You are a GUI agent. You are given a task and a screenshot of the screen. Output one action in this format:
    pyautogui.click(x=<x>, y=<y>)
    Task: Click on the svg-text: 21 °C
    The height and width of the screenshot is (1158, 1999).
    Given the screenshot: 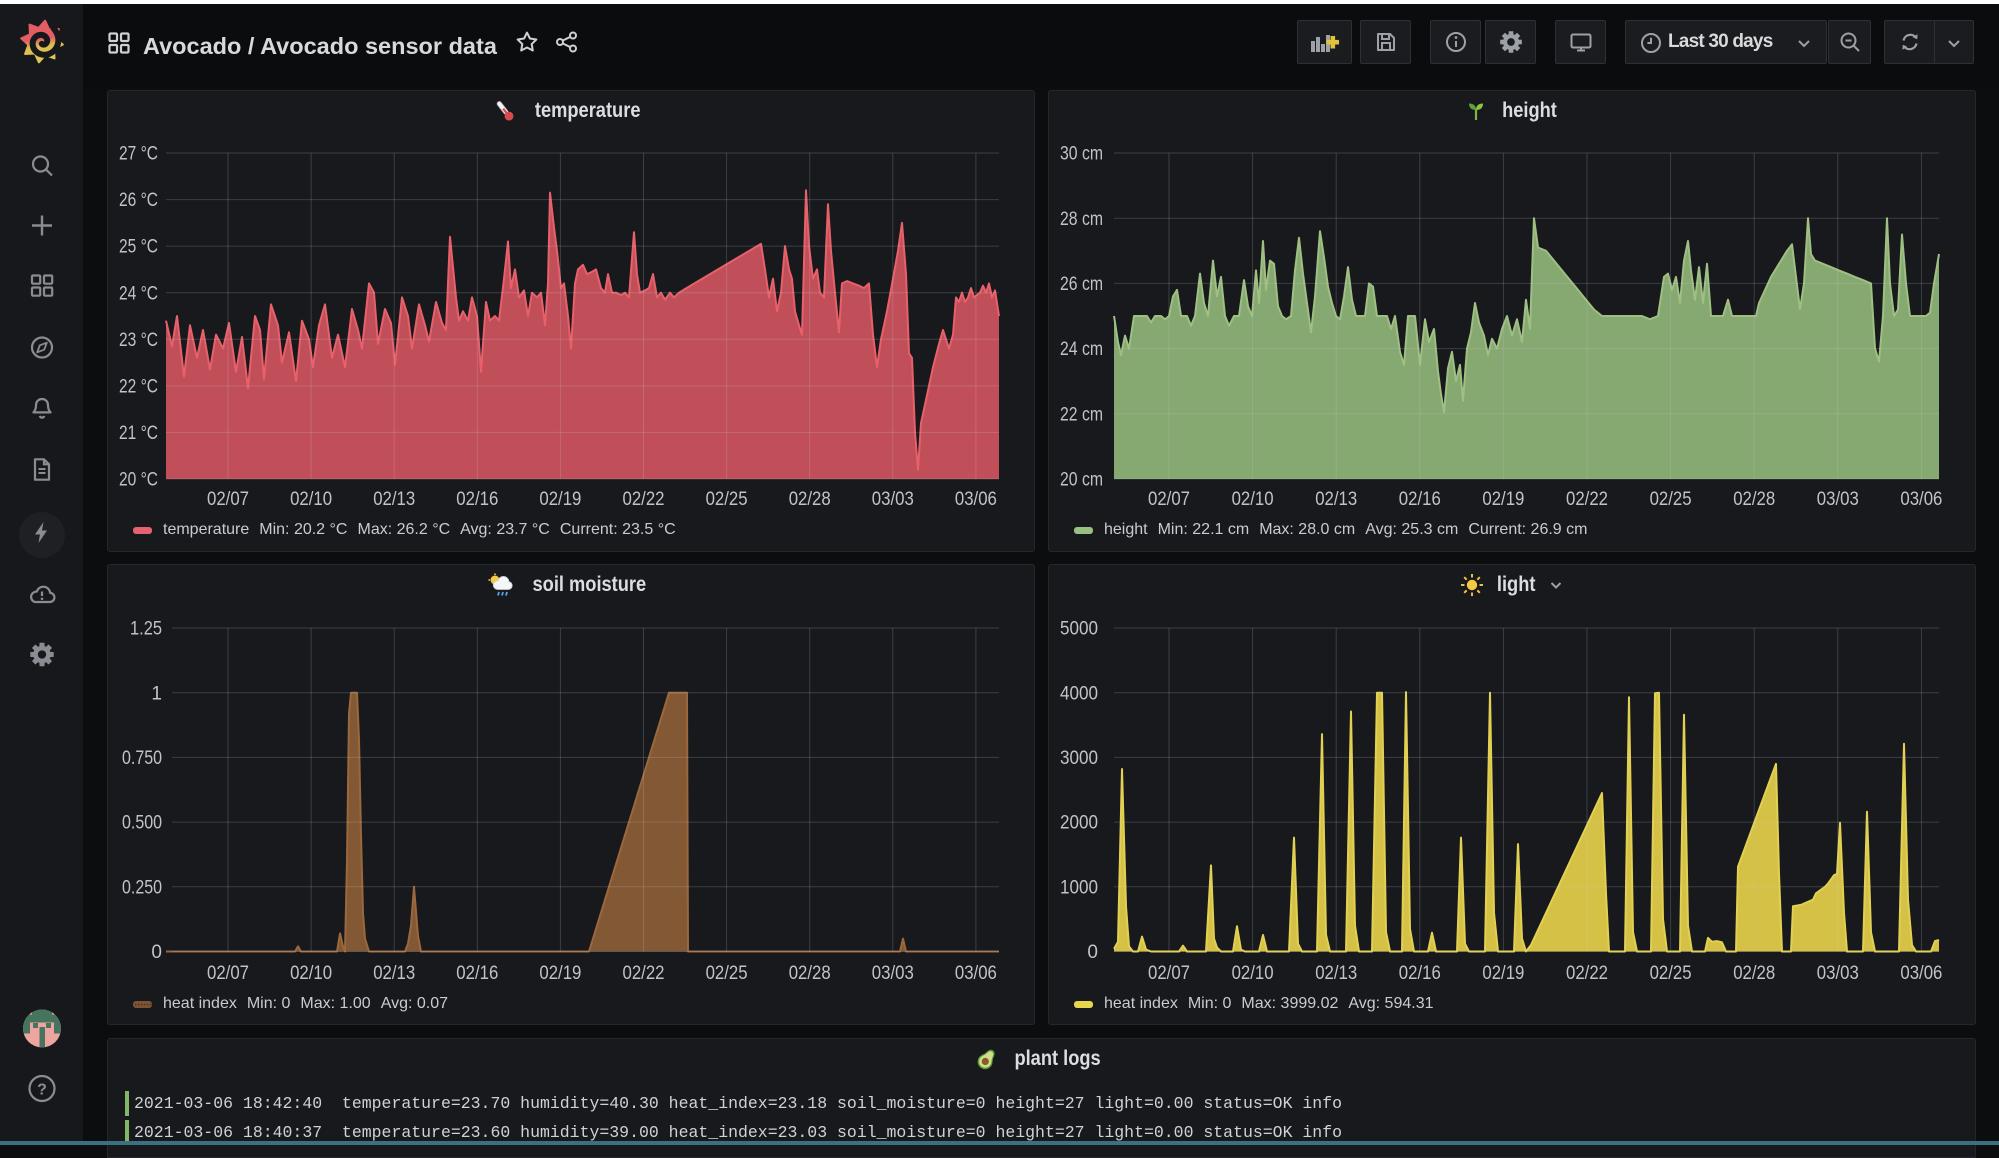 What is the action you would take?
    pyautogui.click(x=138, y=433)
    